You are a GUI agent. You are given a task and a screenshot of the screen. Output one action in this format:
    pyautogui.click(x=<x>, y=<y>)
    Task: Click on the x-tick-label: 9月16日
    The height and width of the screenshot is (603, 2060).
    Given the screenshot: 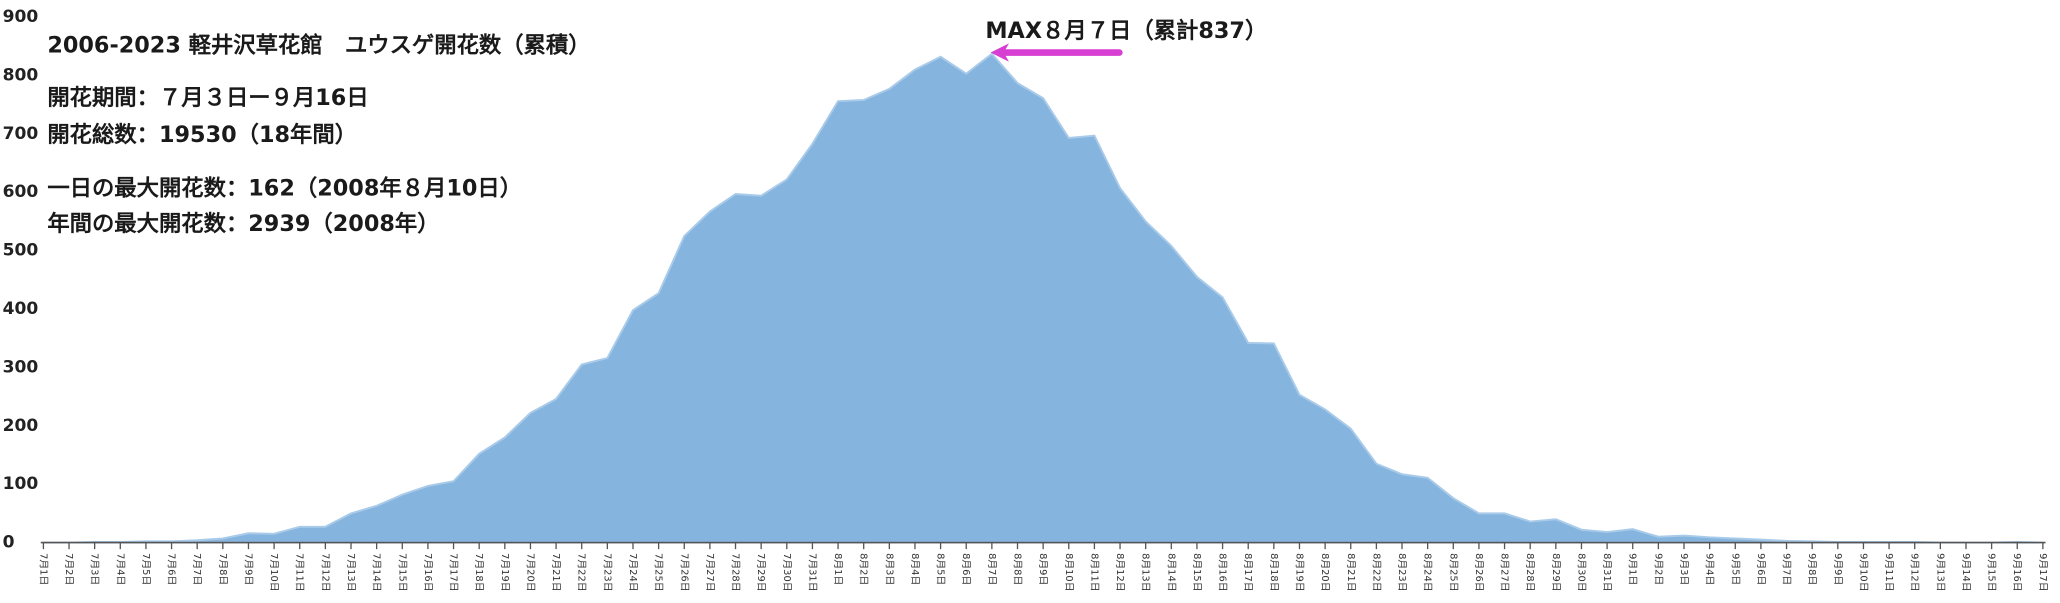 What is the action you would take?
    pyautogui.click(x=2017, y=572)
    